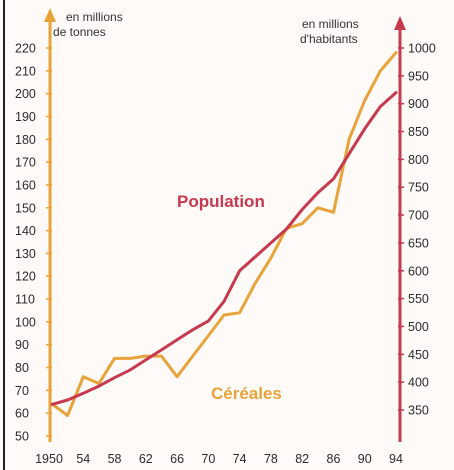  Describe the element at coordinates (329, 39) in the screenshot. I see `right-unit-line2: d'habitants` at that location.